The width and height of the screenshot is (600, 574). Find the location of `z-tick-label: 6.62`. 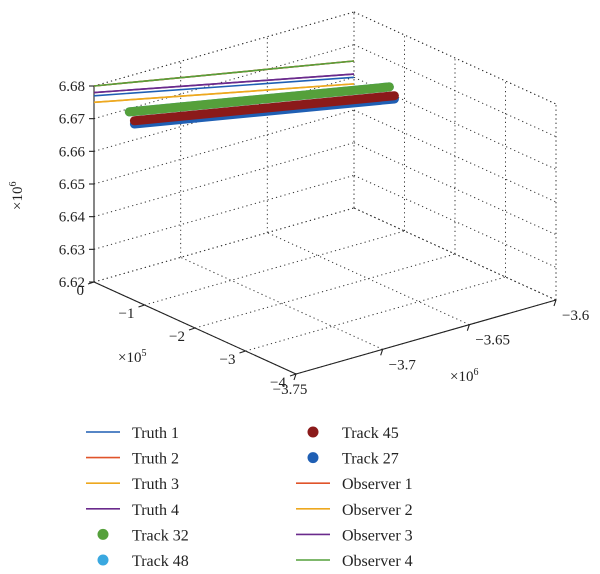

z-tick-label: 6.62 is located at coordinates (72, 283).